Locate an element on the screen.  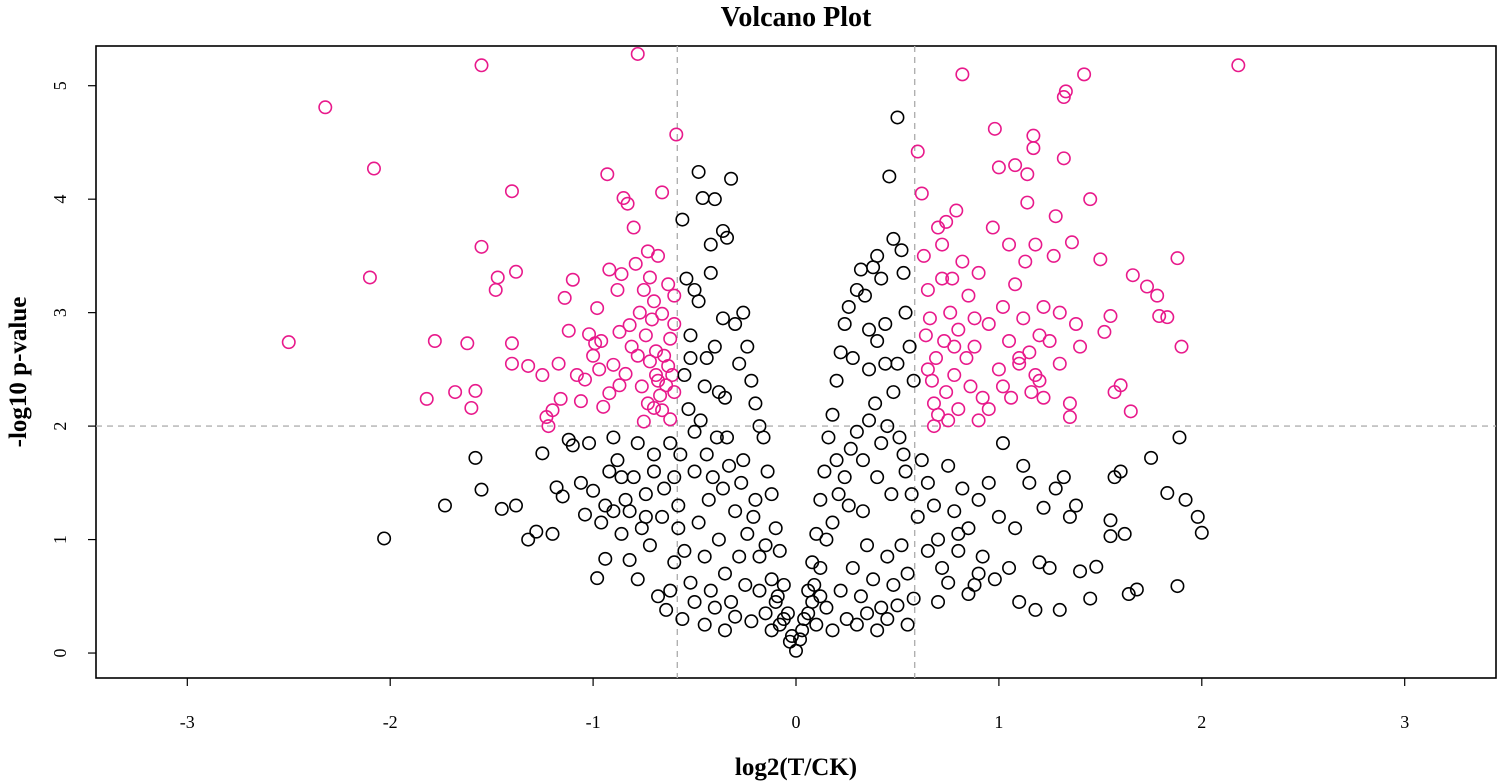
x-tick-label: -2 is located at coordinates (390, 722).